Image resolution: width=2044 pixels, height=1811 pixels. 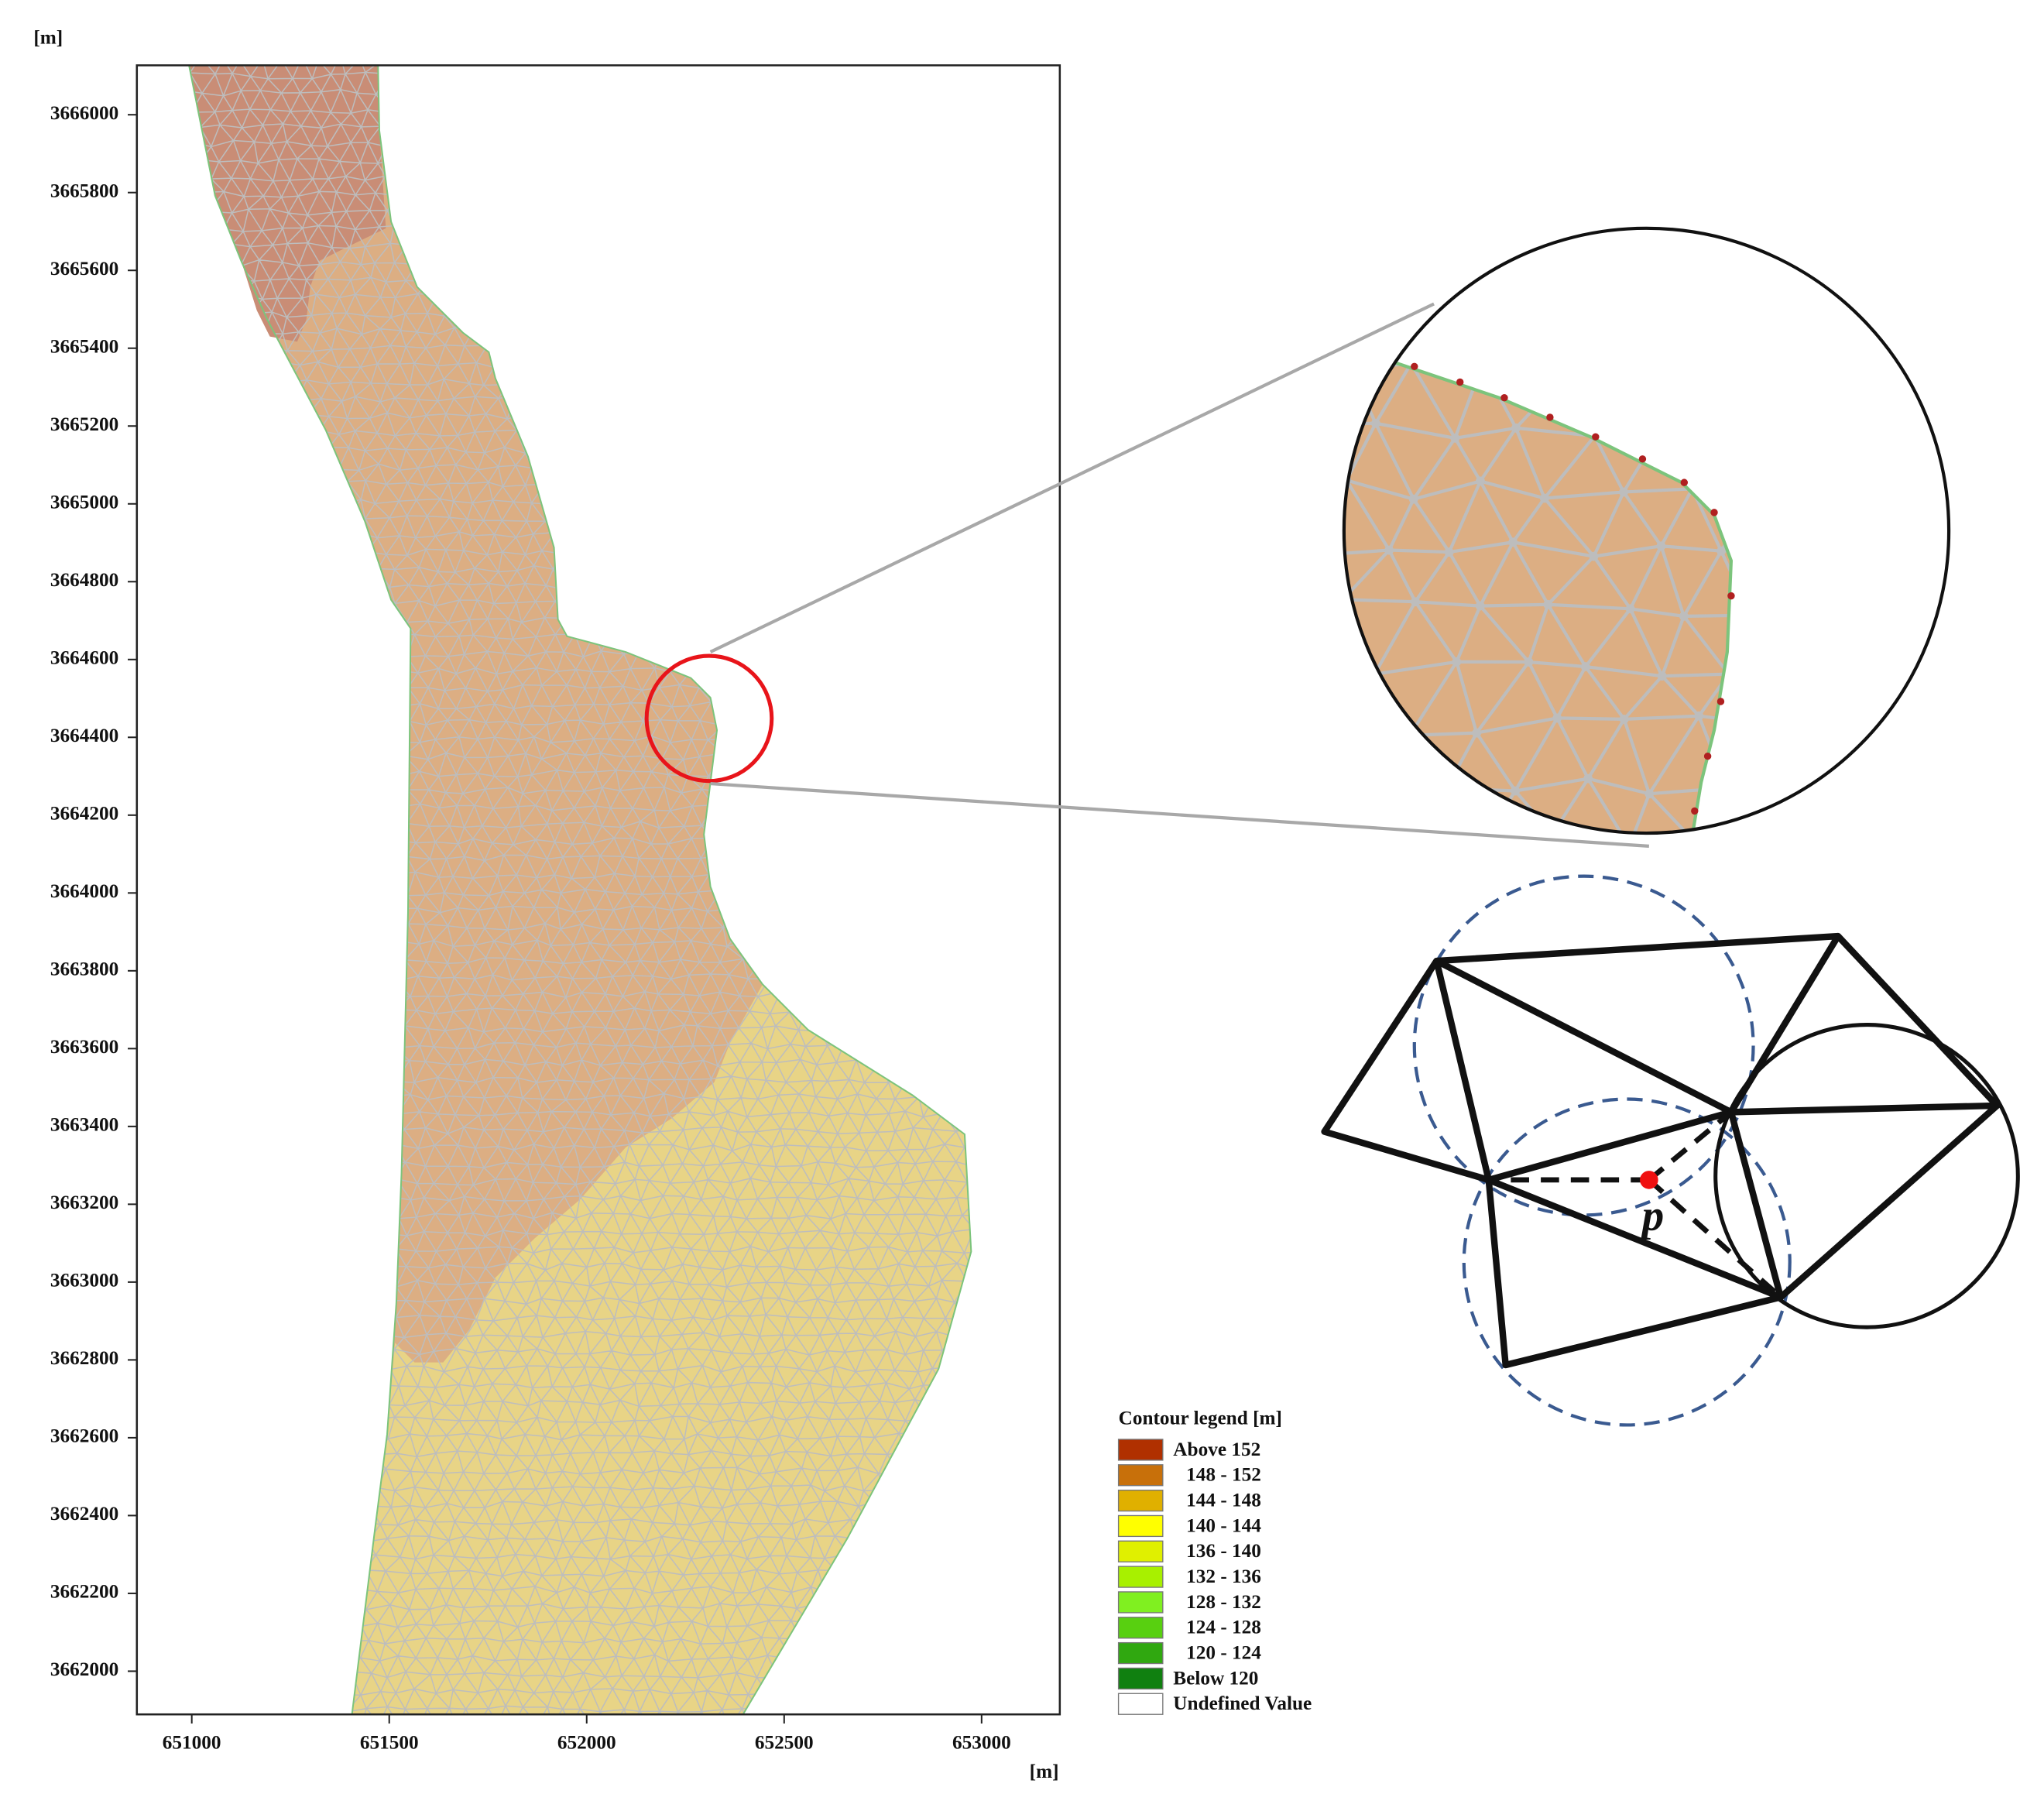 What do you see at coordinates (84, 424) in the screenshot?
I see `y-tick-label: 3665200` at bounding box center [84, 424].